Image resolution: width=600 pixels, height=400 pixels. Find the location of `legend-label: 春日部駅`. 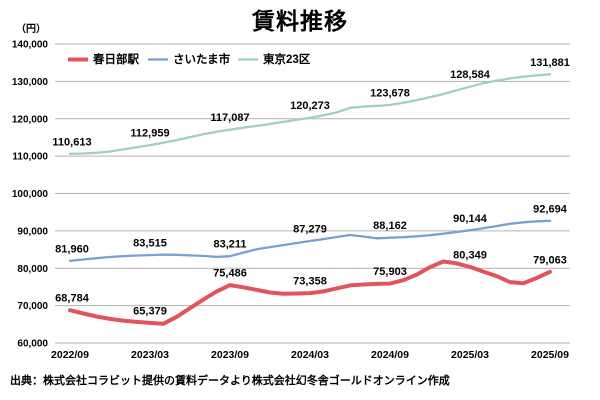

legend-label: 春日部駅 is located at coordinates (116, 59).